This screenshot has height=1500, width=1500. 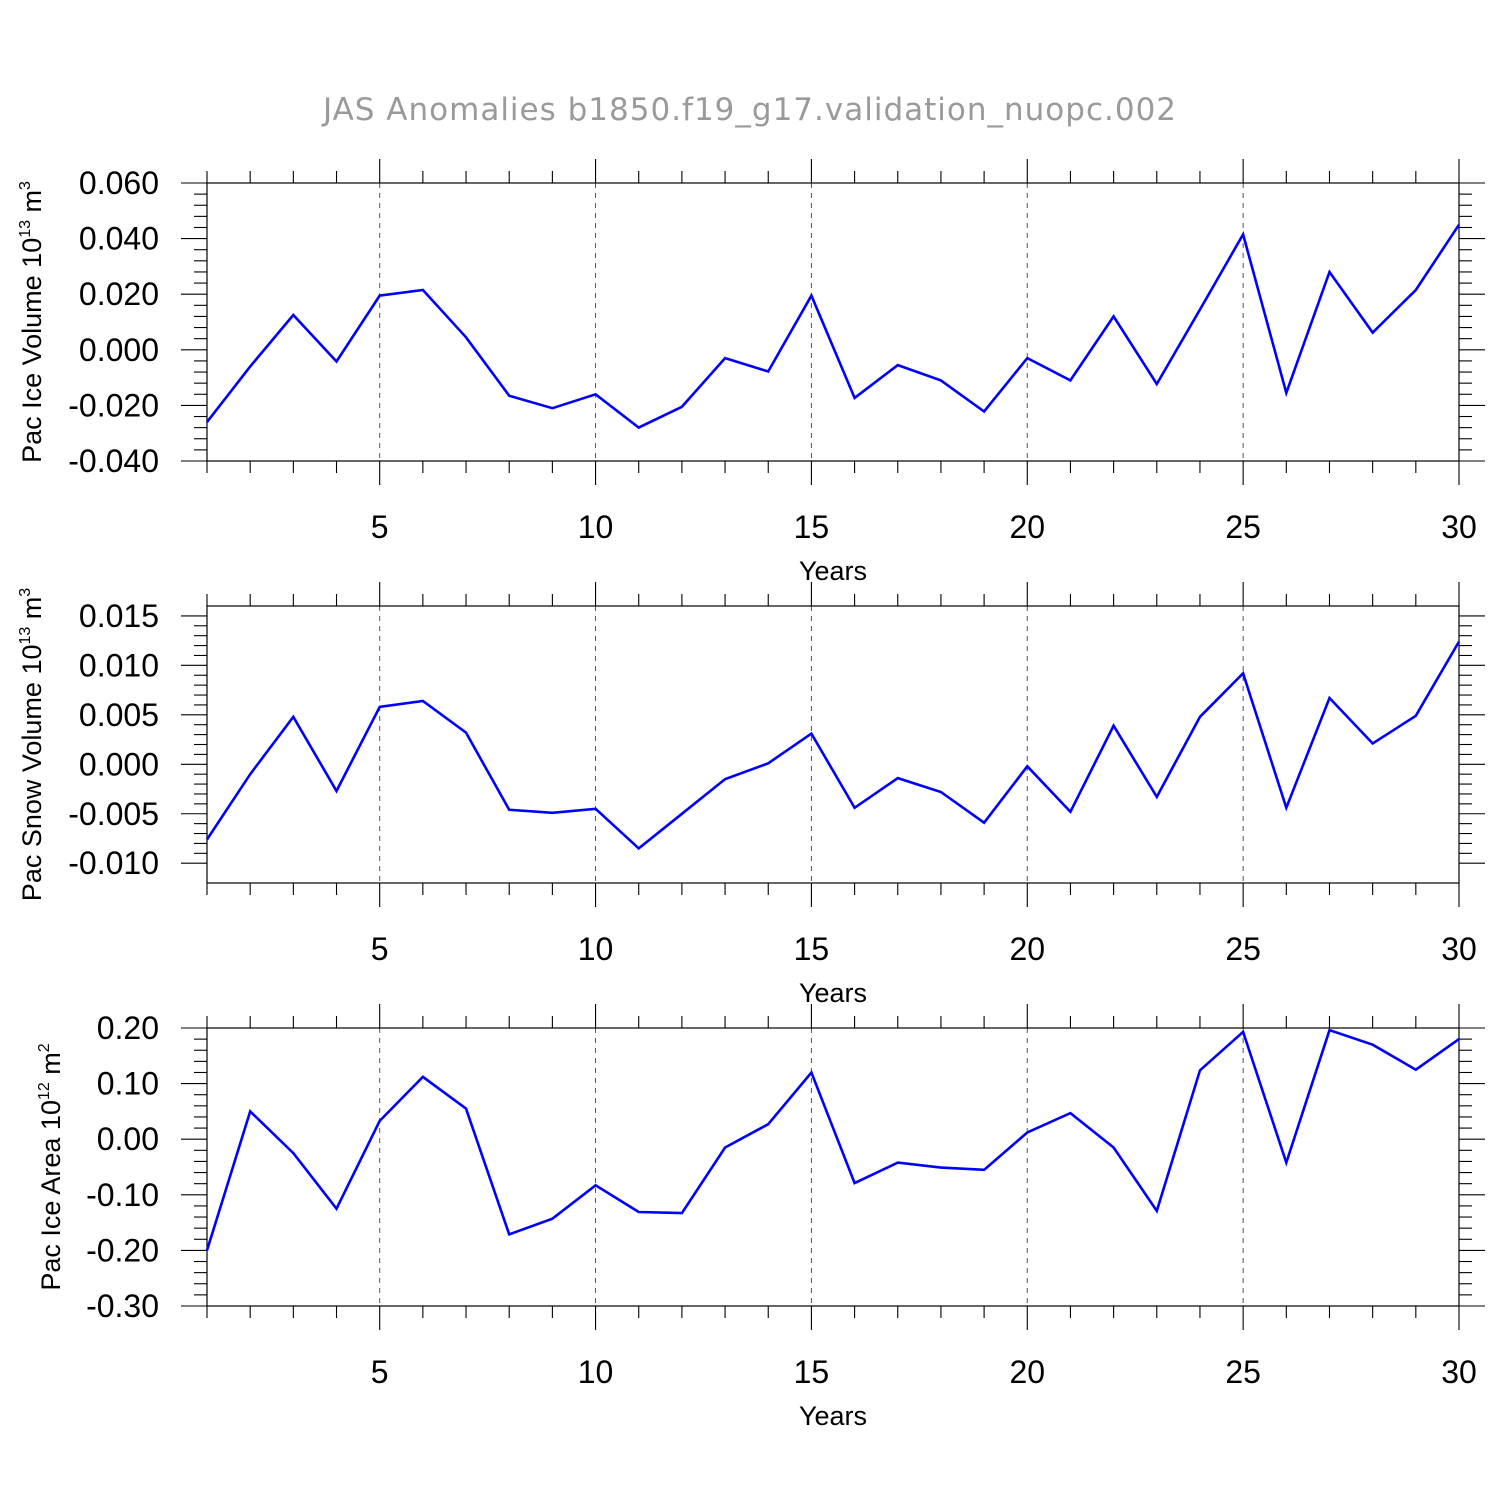 What do you see at coordinates (113, 814) in the screenshot?
I see `y-tick-label: -0.005` at bounding box center [113, 814].